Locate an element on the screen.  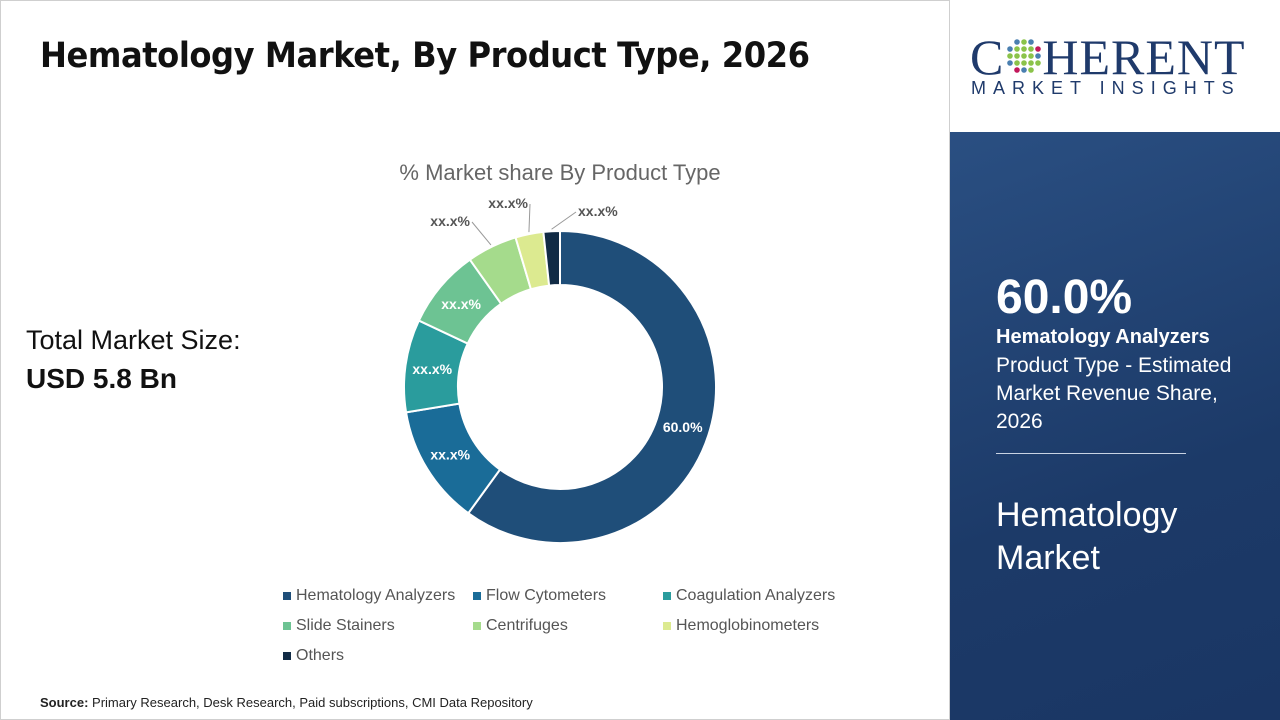
legend-label: Coagulation Analyzers is located at coordinates (756, 595).